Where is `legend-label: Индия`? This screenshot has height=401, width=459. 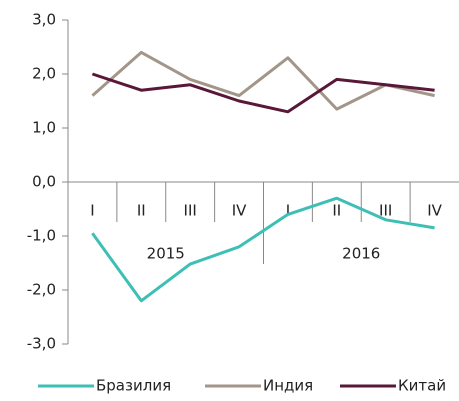 legend-label: Индия is located at coordinates (288, 386).